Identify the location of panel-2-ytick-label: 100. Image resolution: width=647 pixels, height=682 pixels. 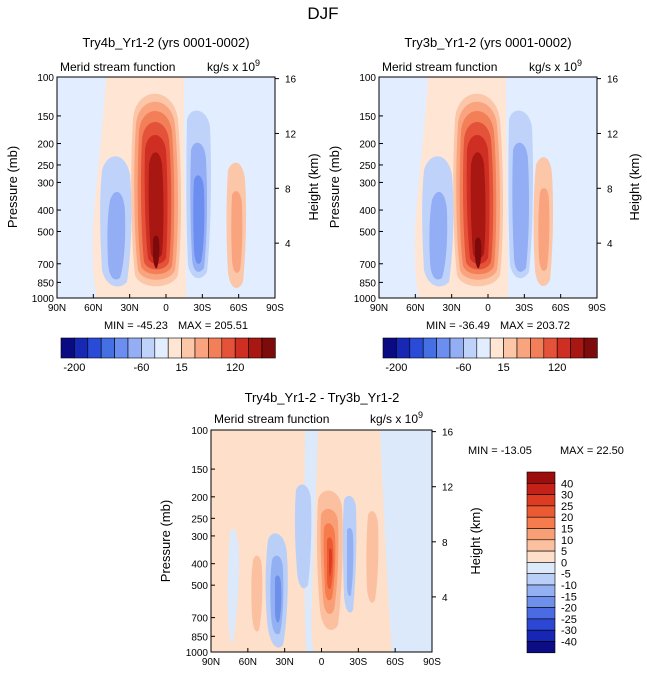
(367, 78).